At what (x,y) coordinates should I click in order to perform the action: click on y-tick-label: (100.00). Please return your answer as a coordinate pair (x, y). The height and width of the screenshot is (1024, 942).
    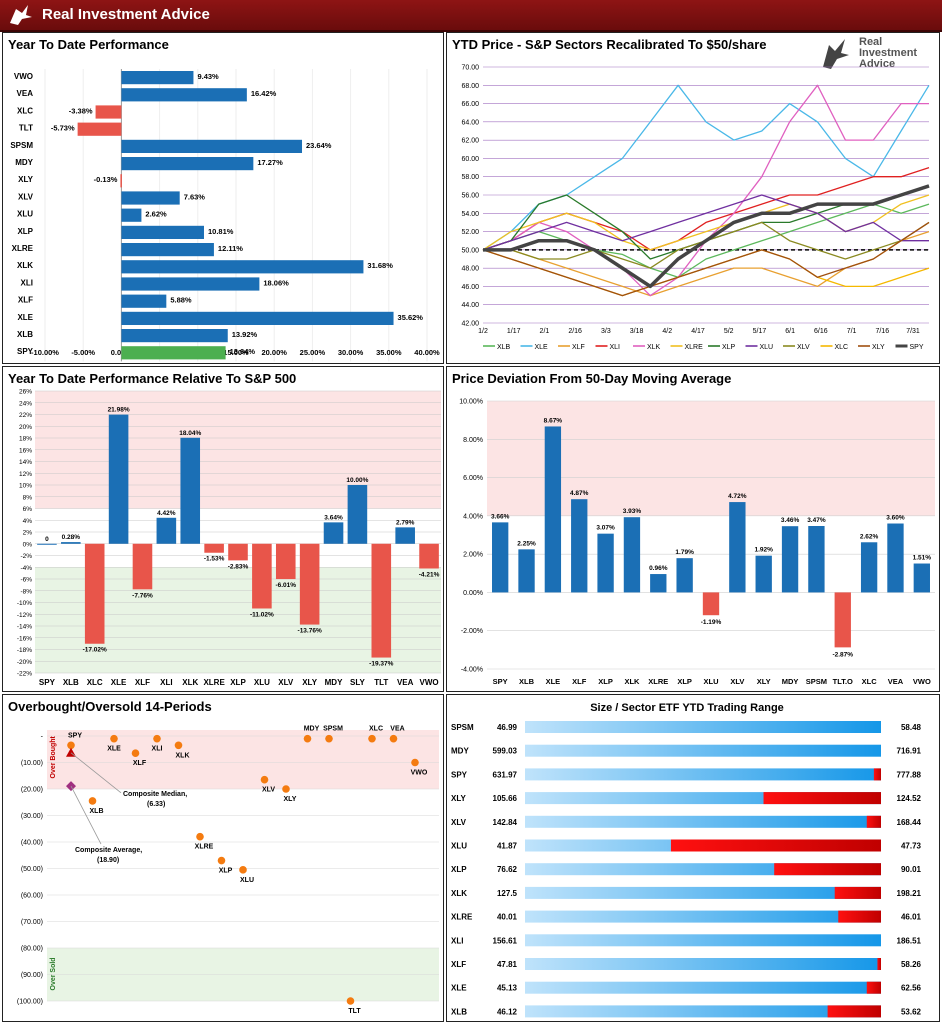
    Looking at the image, I should click on (30, 1002).